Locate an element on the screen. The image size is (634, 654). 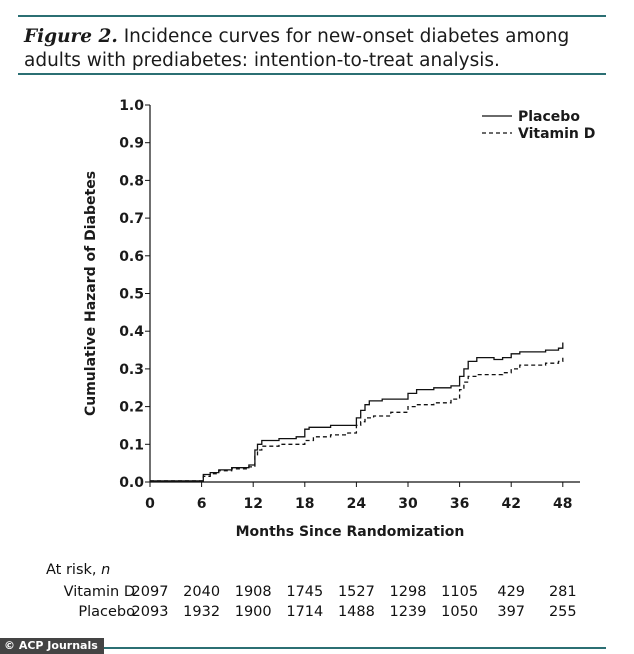
x-tick-label: 48 is located at coordinates (562, 504).